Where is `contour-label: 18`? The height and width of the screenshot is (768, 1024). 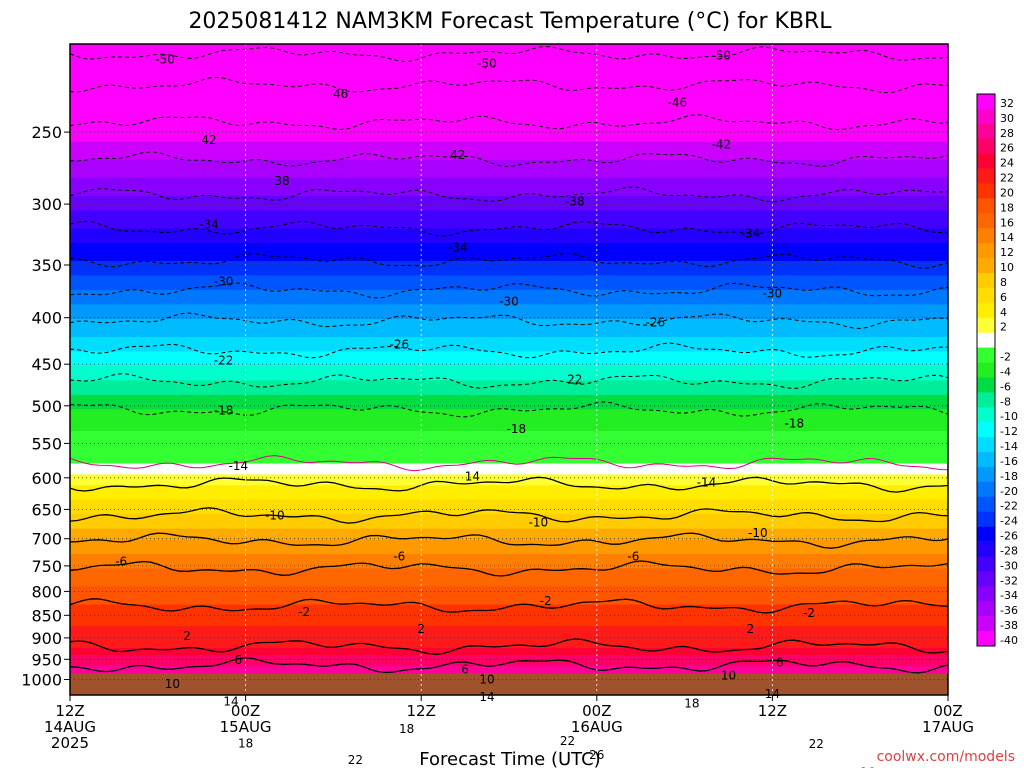
contour-label: 18 is located at coordinates (406, 729).